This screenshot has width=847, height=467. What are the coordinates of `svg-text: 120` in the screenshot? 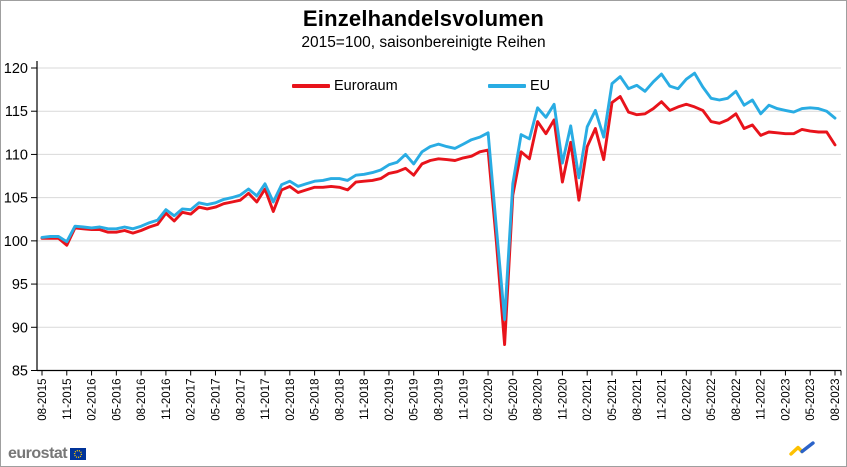 It's located at (16, 69).